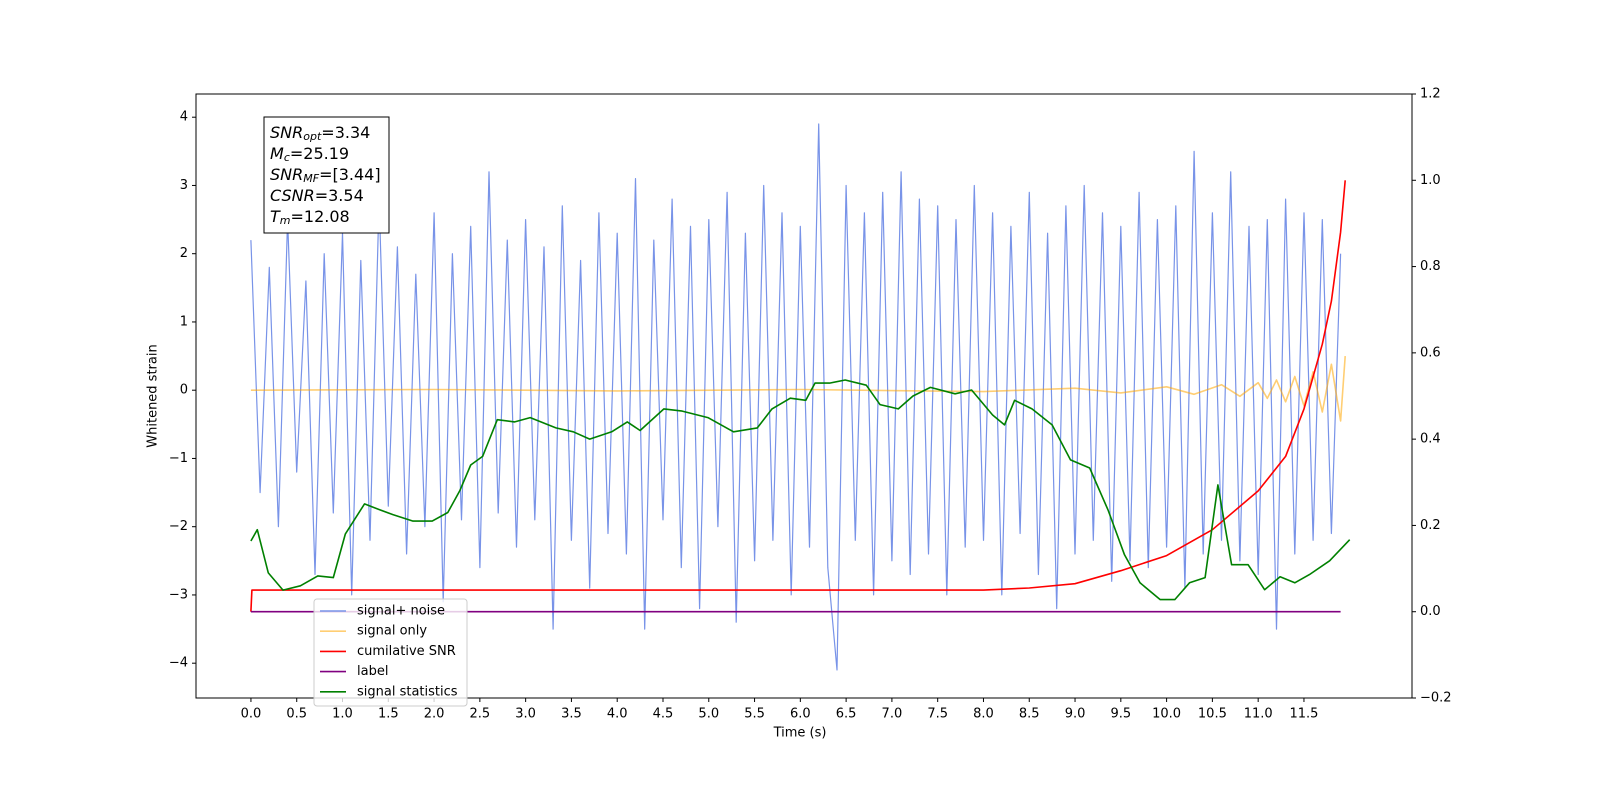 The width and height of the screenshot is (1600, 800). Describe the element at coordinates (401, 611) in the screenshot. I see `legend-label: signal+ noise` at that location.